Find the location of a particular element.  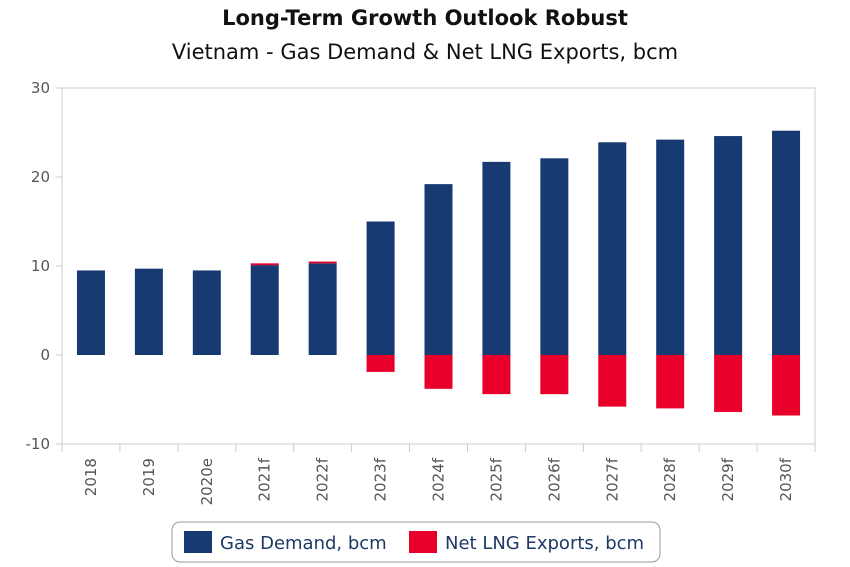

legend: Gas Demand, bcm Net LNG Exports, bcm is located at coordinates (416, 542).